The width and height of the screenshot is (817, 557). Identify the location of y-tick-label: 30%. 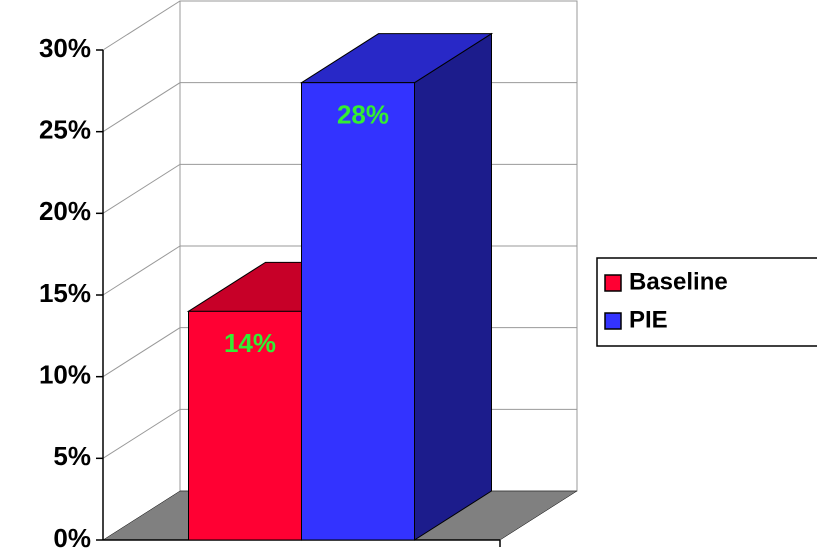
(65, 48).